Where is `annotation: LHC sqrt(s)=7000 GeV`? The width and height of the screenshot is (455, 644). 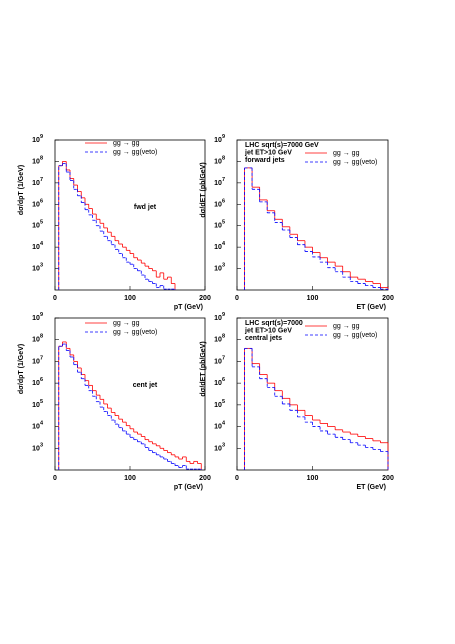
annotation: LHC sqrt(s)=7000 GeV is located at coordinates (282, 145).